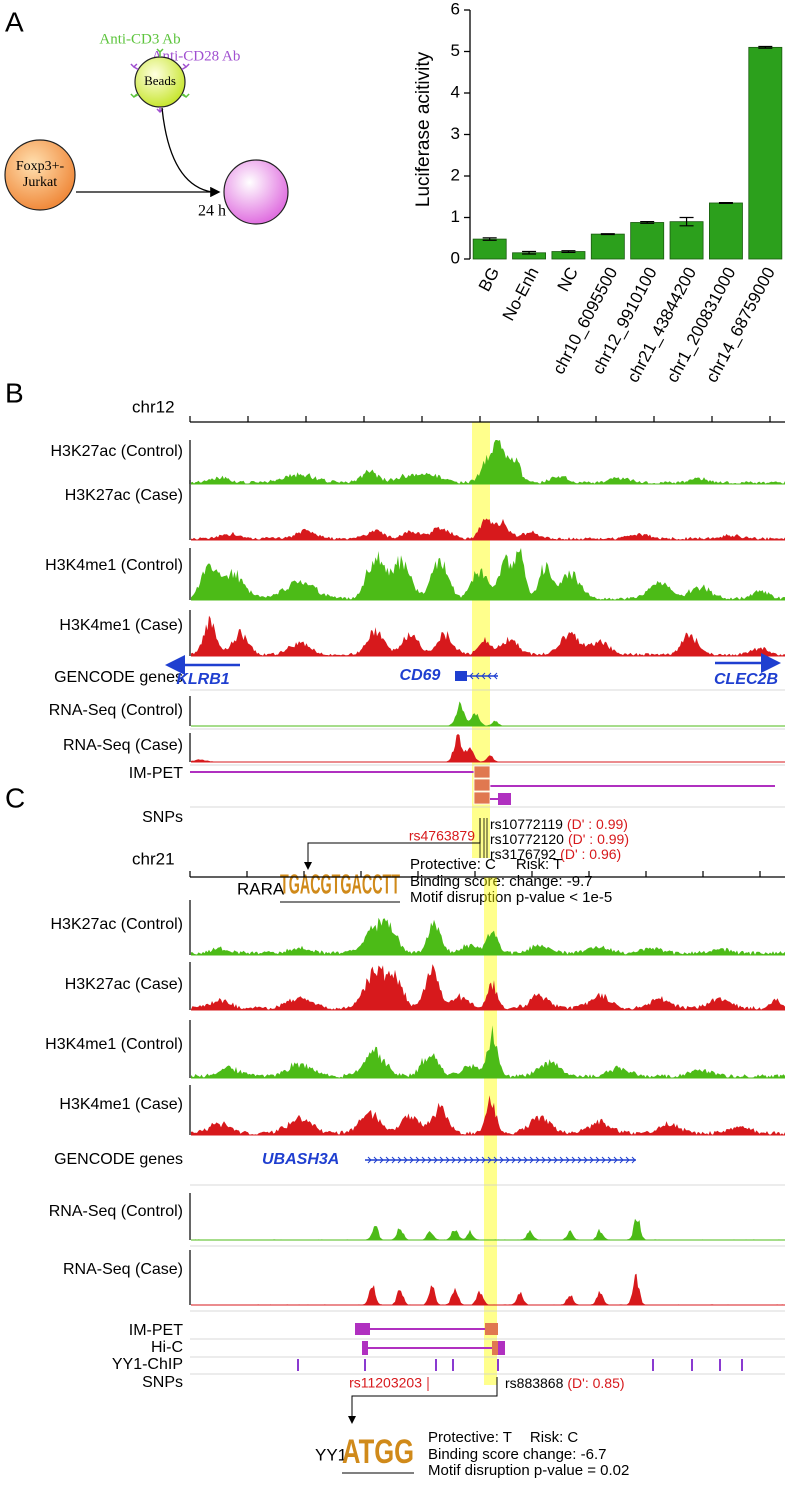  What do you see at coordinates (392, 844) in the screenshot?
I see `snp-arrow` at bounding box center [392, 844].